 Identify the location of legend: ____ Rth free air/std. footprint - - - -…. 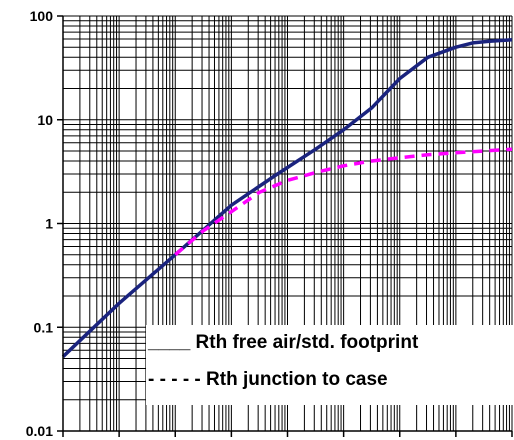
(330, 365).